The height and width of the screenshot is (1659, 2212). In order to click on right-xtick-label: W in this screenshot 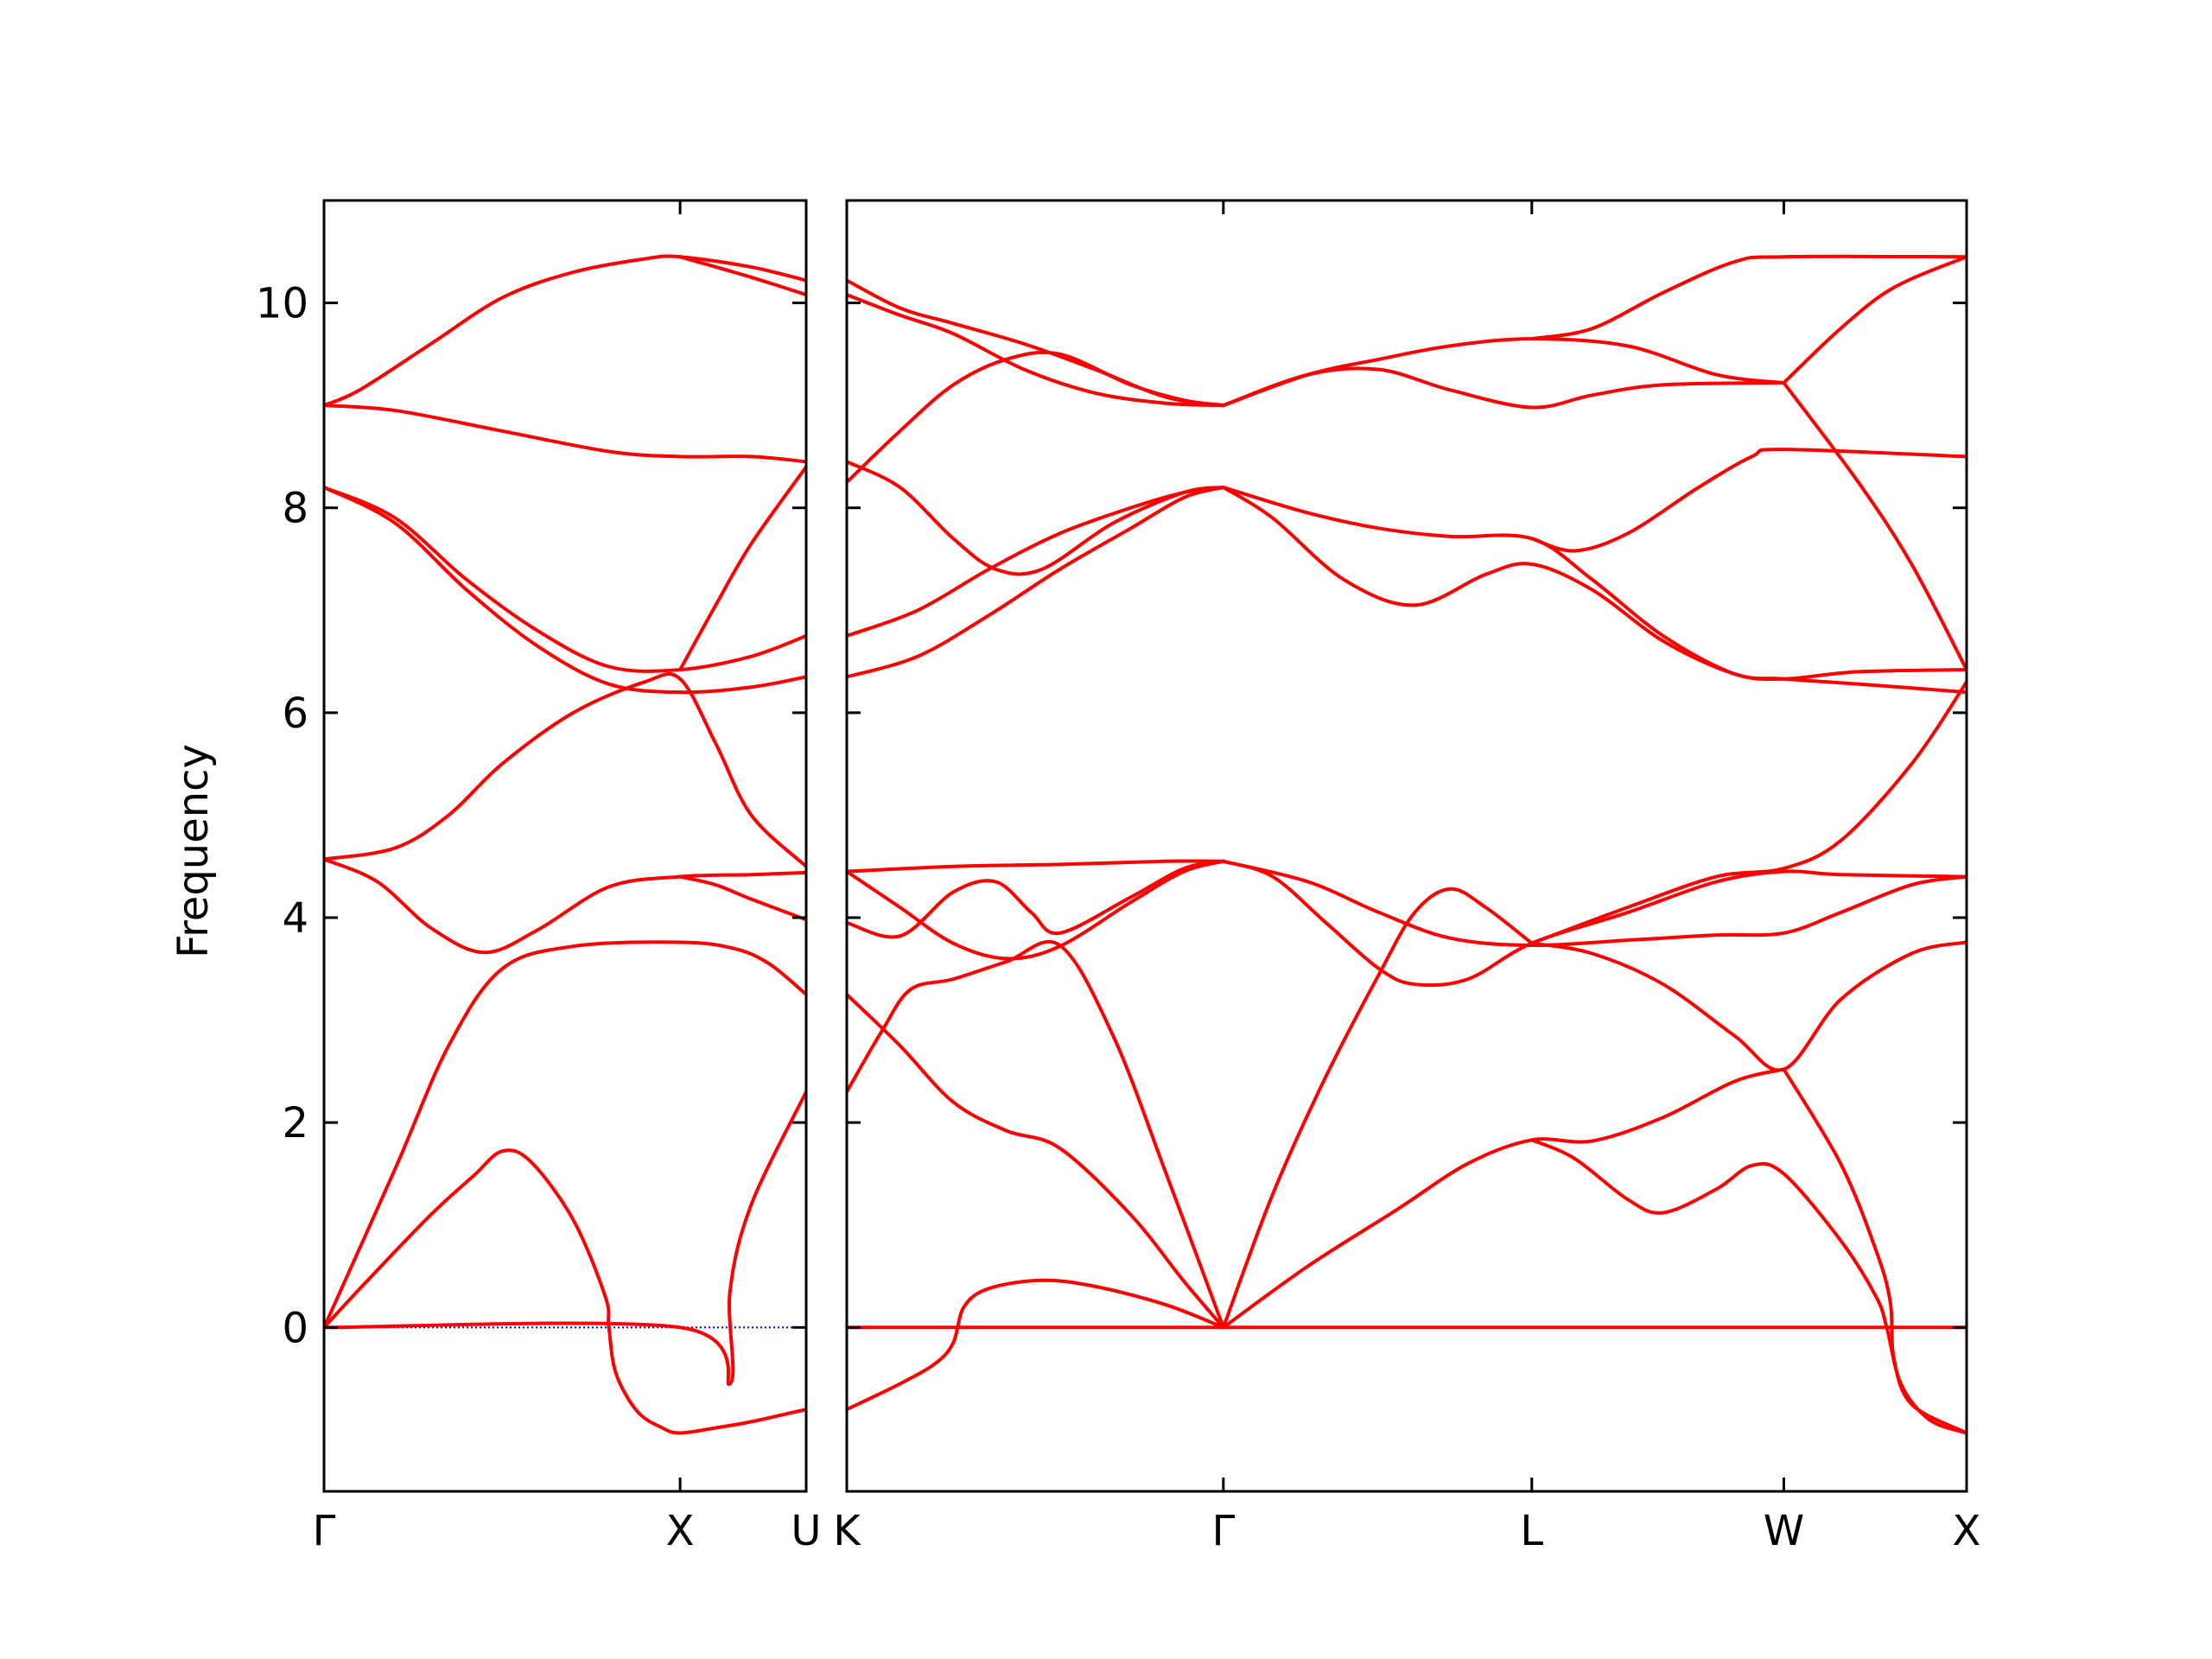, I will do `click(1784, 1531)`.